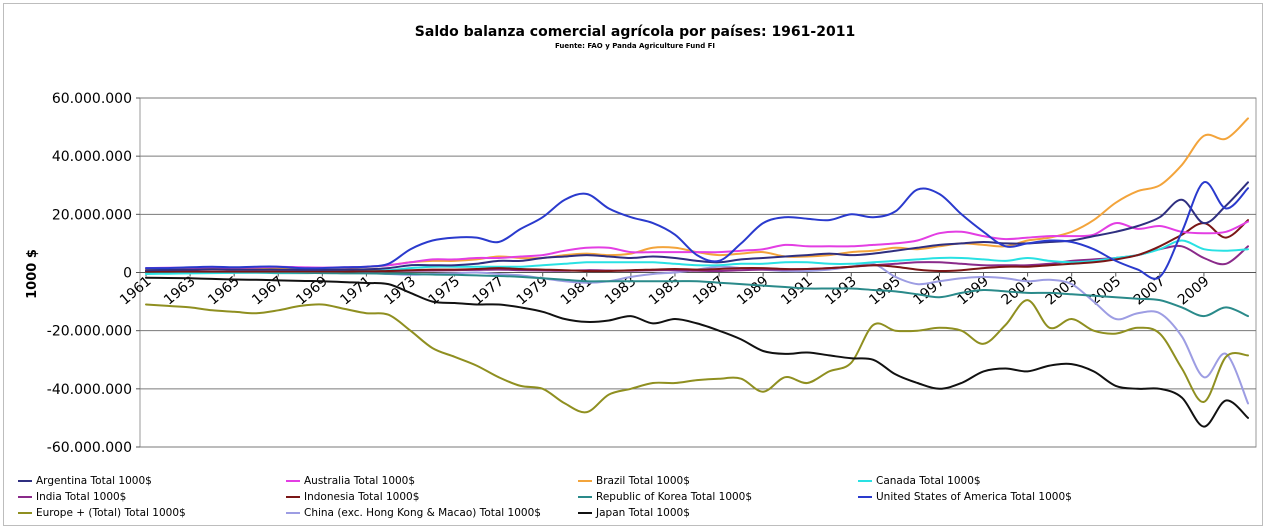  I want to click on legend-item: Republic of Korea Total 1000$, so click(665, 497).